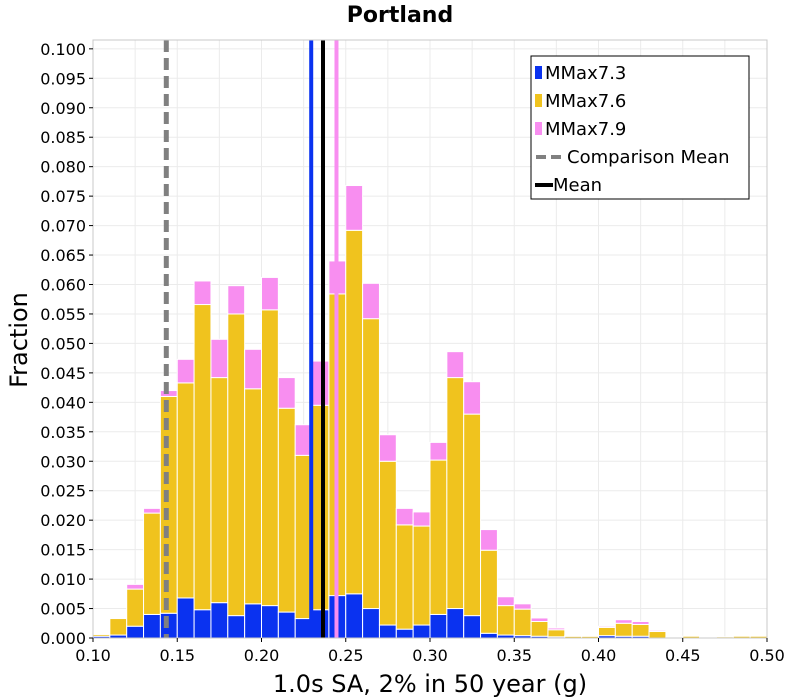 The width and height of the screenshot is (800, 700). What do you see at coordinates (648, 157) in the screenshot?
I see `legend-label: Comparison Mean` at bounding box center [648, 157].